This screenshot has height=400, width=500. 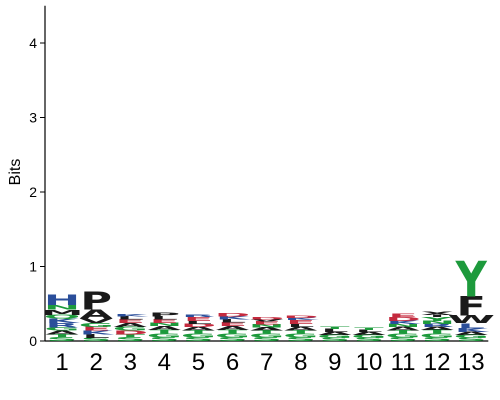 What do you see at coordinates (62, 312) in the screenshot?
I see `logo-letter: M` at bounding box center [62, 312].